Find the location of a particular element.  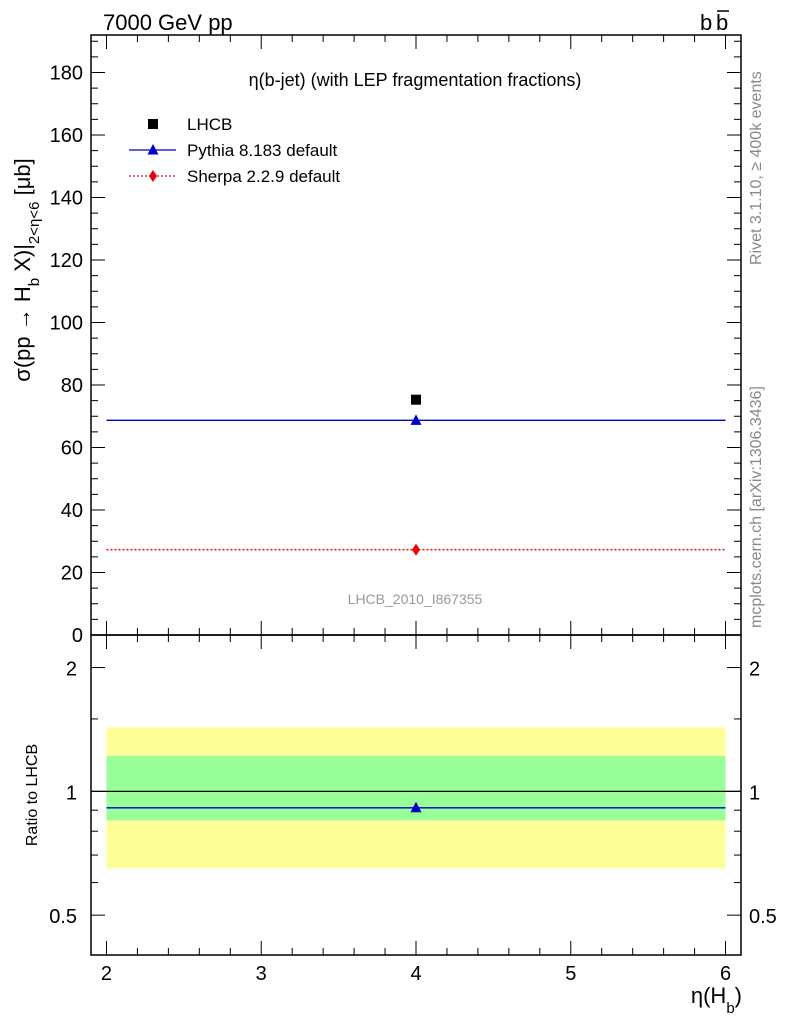

ratio-y-tick-label-right: 1 is located at coordinates (754, 793).